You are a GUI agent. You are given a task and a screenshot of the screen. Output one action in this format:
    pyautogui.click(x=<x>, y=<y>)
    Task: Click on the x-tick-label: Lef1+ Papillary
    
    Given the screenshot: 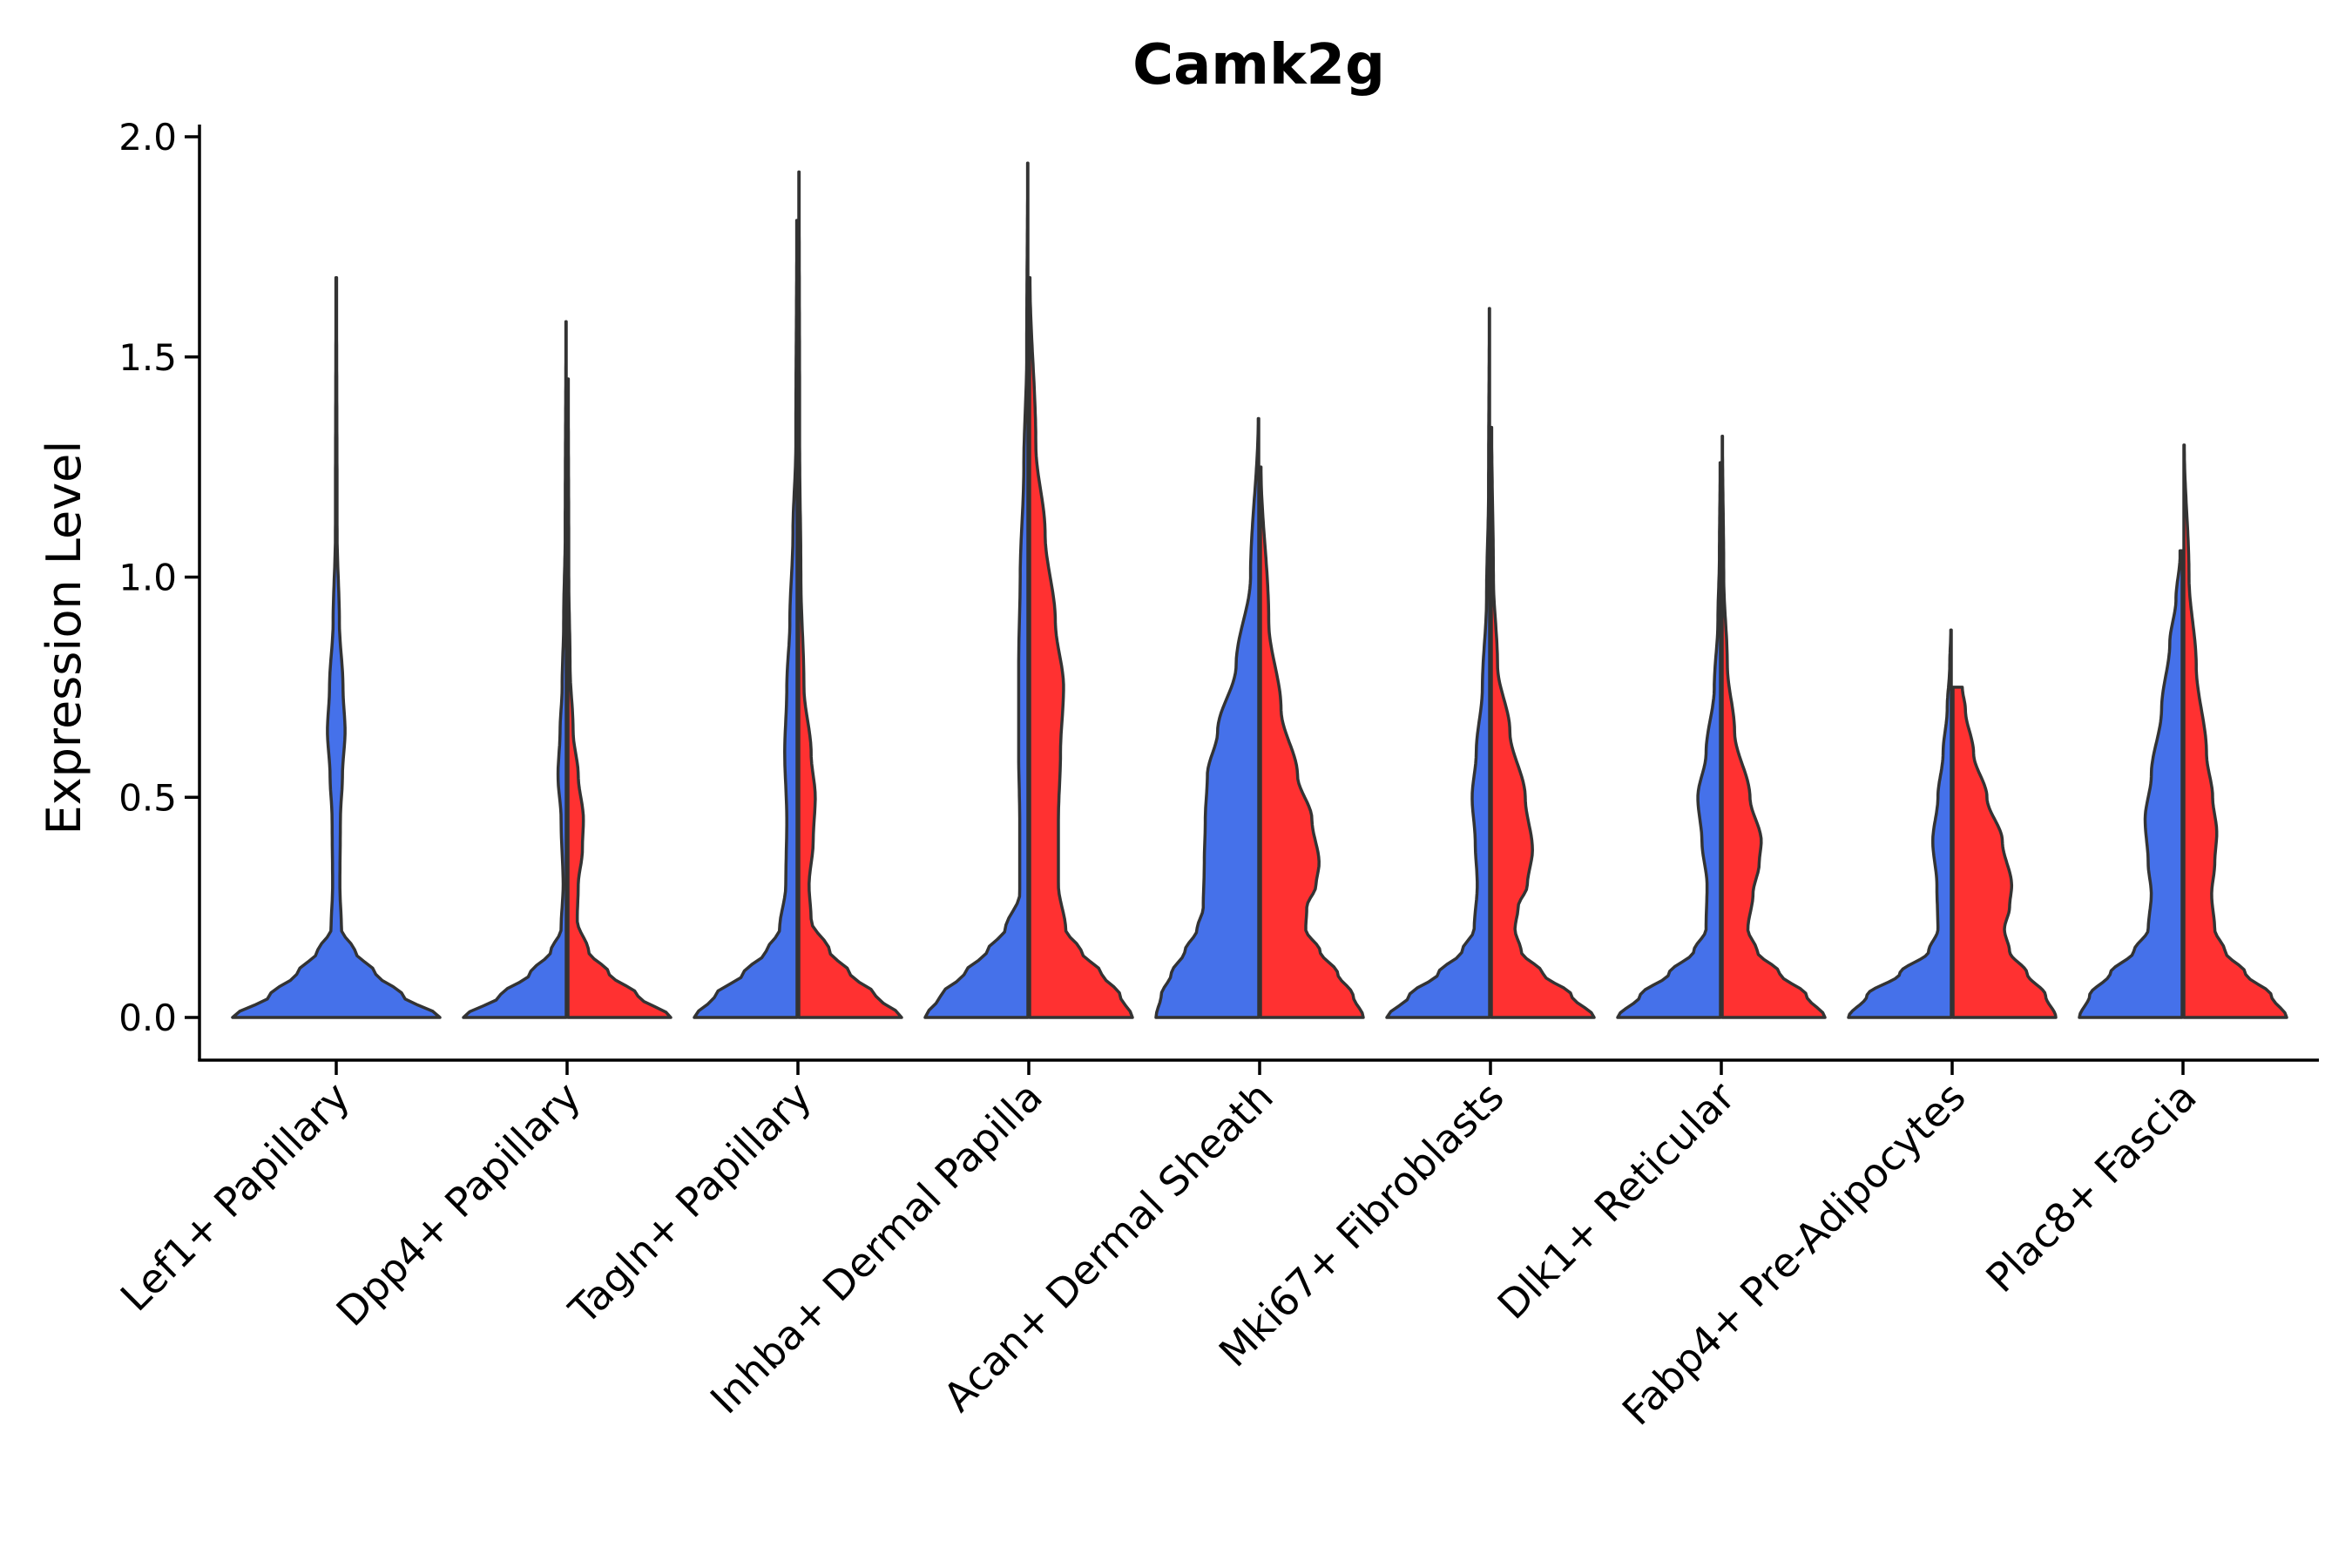 What is the action you would take?
    pyautogui.click(x=235, y=1197)
    